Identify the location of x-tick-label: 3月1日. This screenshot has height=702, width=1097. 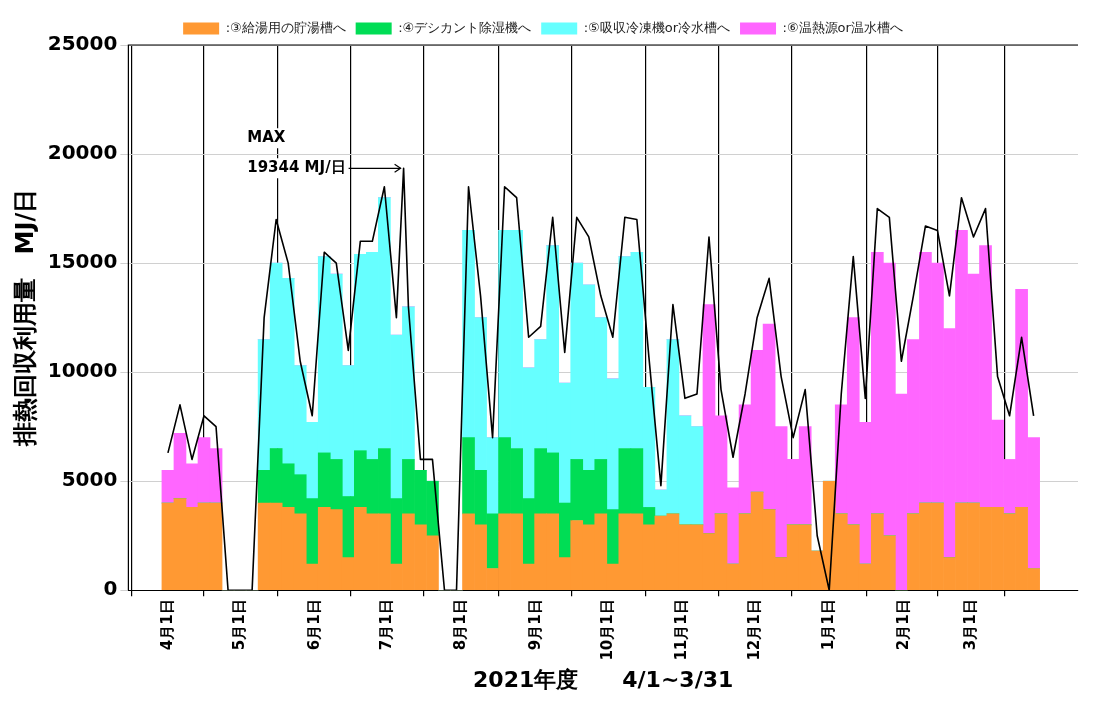
(969, 625).